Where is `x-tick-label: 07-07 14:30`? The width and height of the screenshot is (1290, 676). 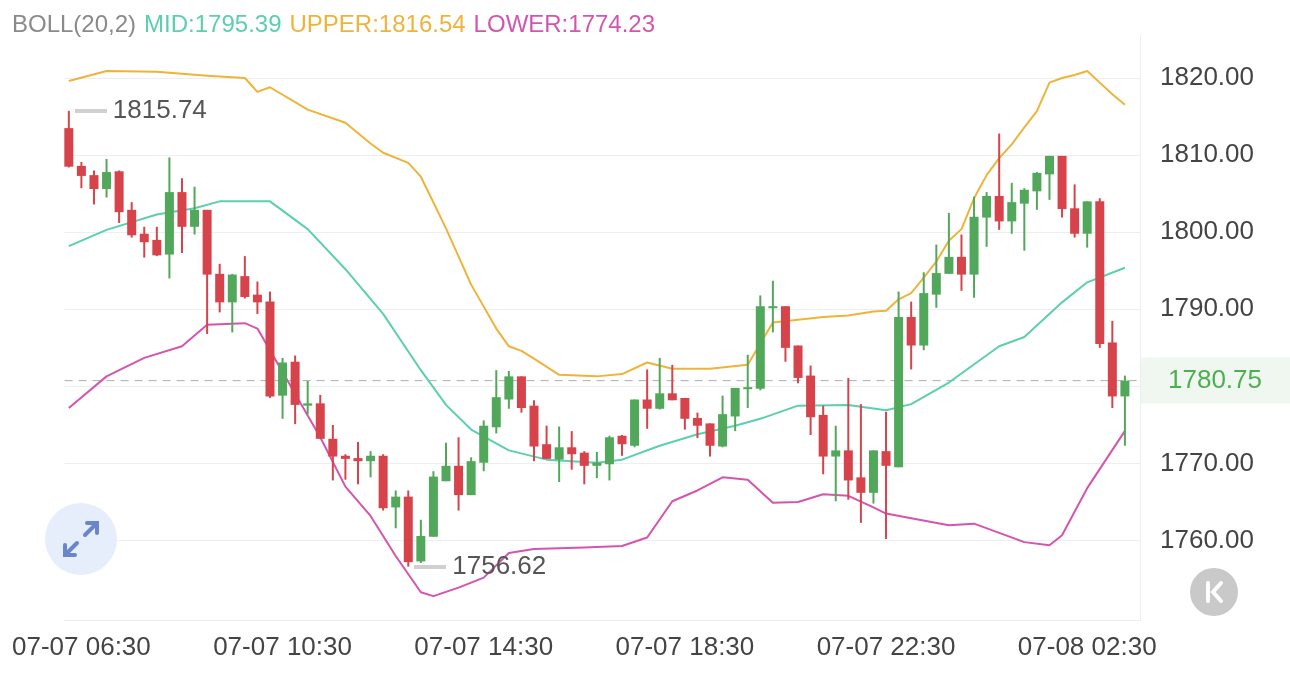 x-tick-label: 07-07 14:30 is located at coordinates (484, 645).